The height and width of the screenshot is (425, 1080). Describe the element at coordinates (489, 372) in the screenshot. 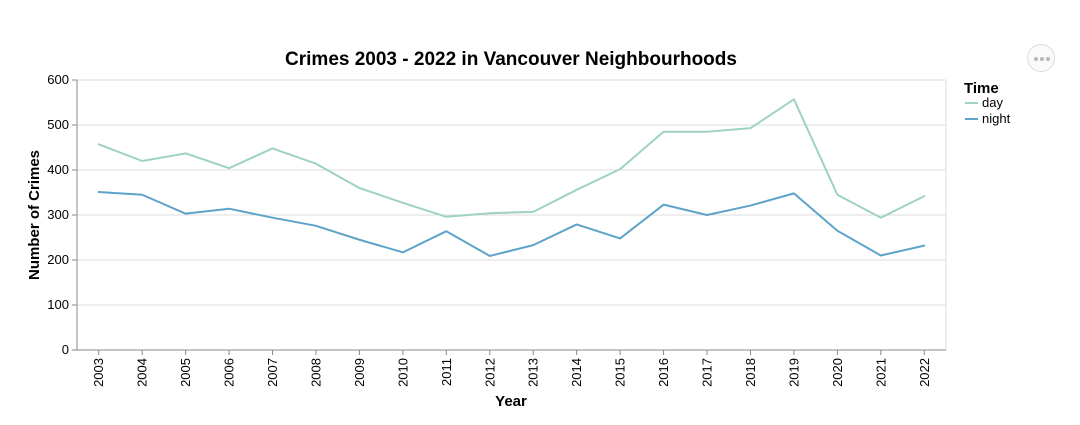

I see `x-tick-label: 2012` at that location.